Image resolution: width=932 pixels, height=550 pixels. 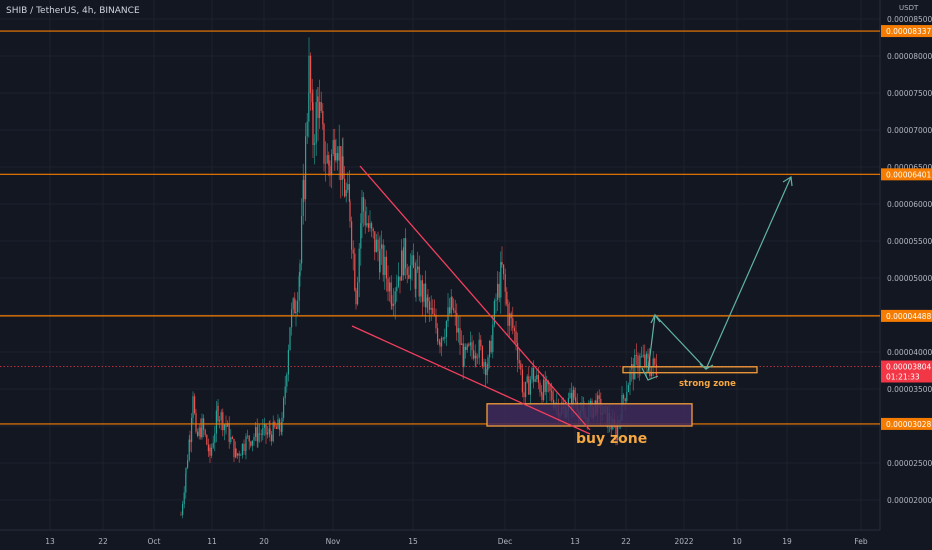 I want to click on time-tick-label: 11, so click(x=212, y=541).